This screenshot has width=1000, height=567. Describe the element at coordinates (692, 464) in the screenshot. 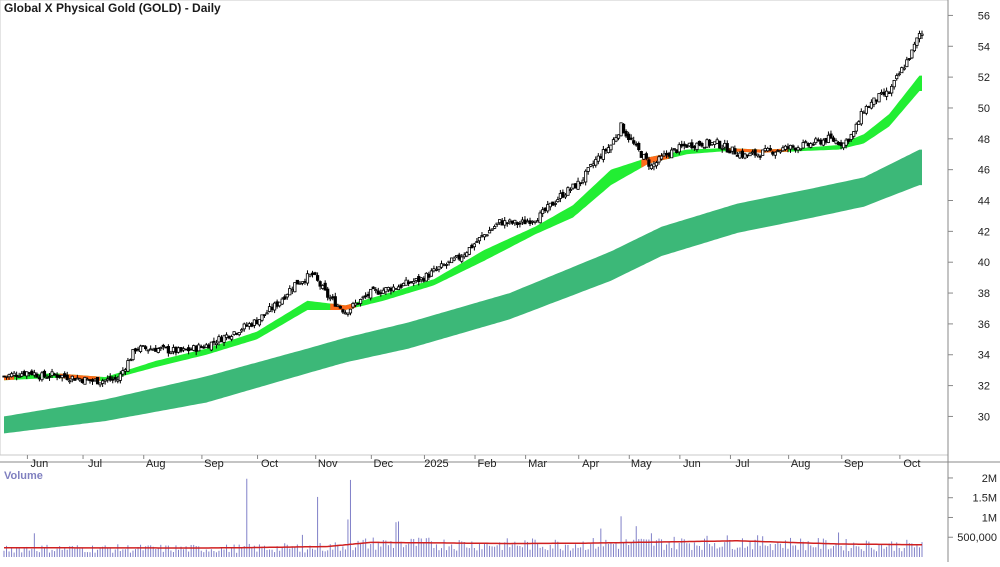

I see `x-tick-label: Jun` at that location.